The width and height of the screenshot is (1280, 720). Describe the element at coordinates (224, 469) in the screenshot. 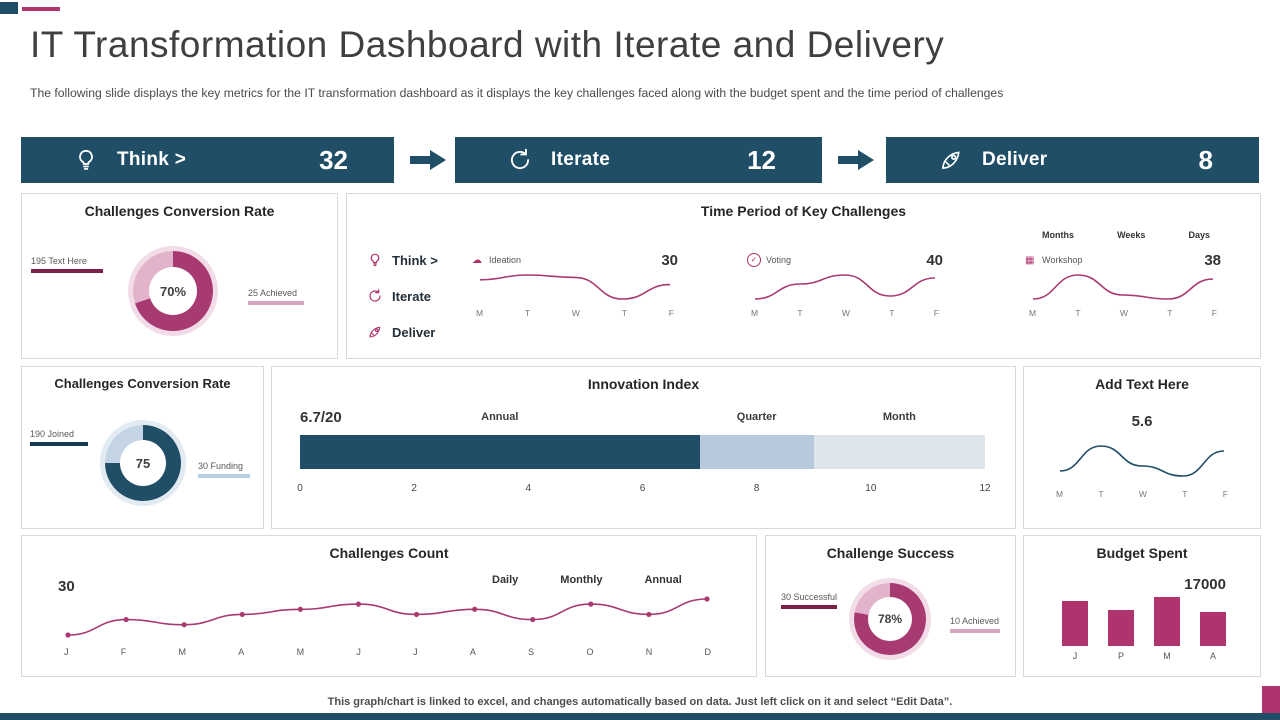

I see `donut-callout: 30 Funding` at that location.